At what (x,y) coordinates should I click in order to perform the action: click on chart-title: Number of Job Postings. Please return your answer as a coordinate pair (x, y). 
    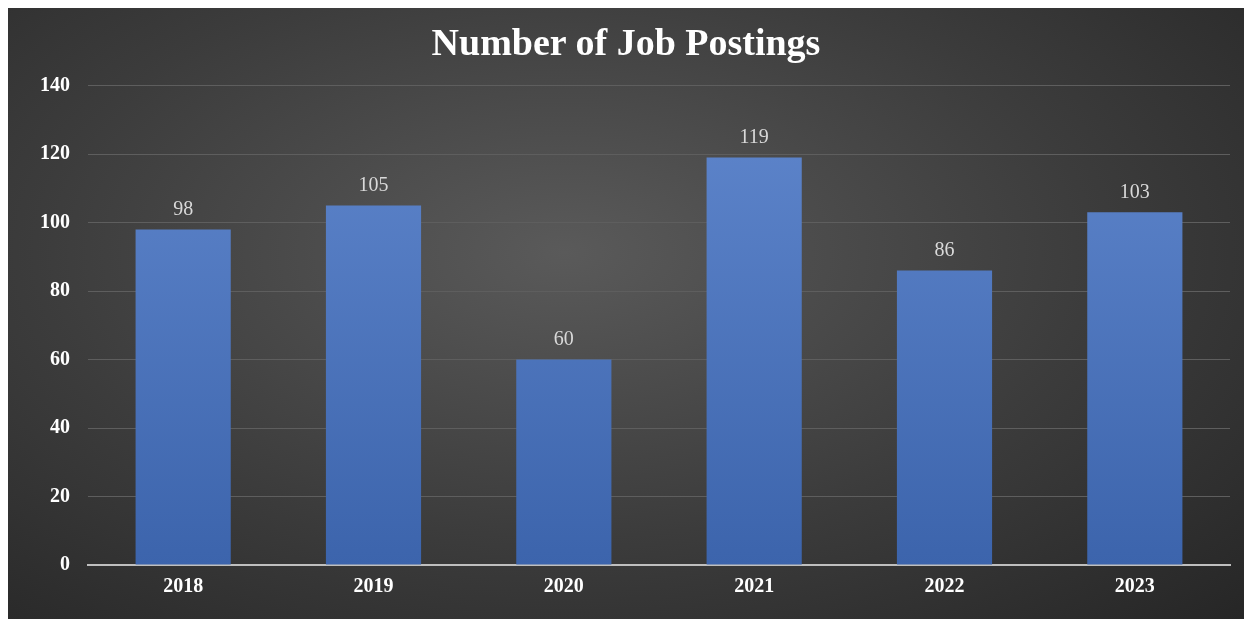
    Looking at the image, I should click on (626, 41).